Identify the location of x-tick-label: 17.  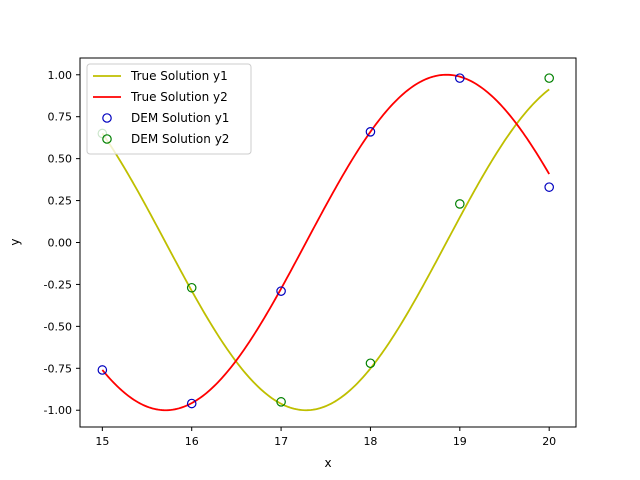
(281, 441).